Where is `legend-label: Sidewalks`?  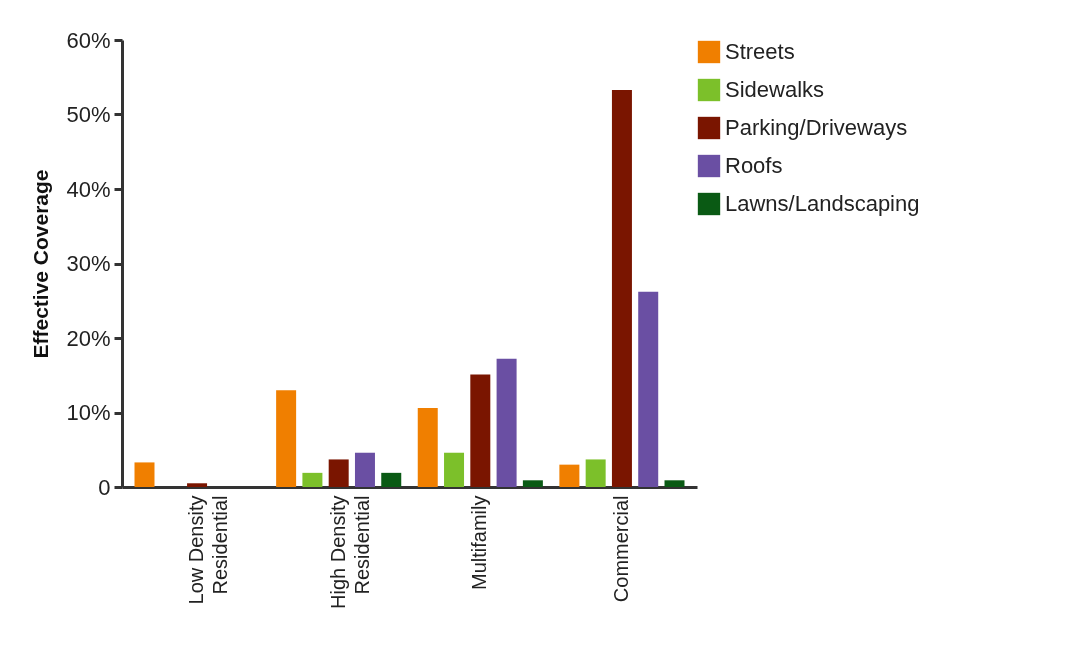
legend-label: Sidewalks is located at coordinates (775, 89).